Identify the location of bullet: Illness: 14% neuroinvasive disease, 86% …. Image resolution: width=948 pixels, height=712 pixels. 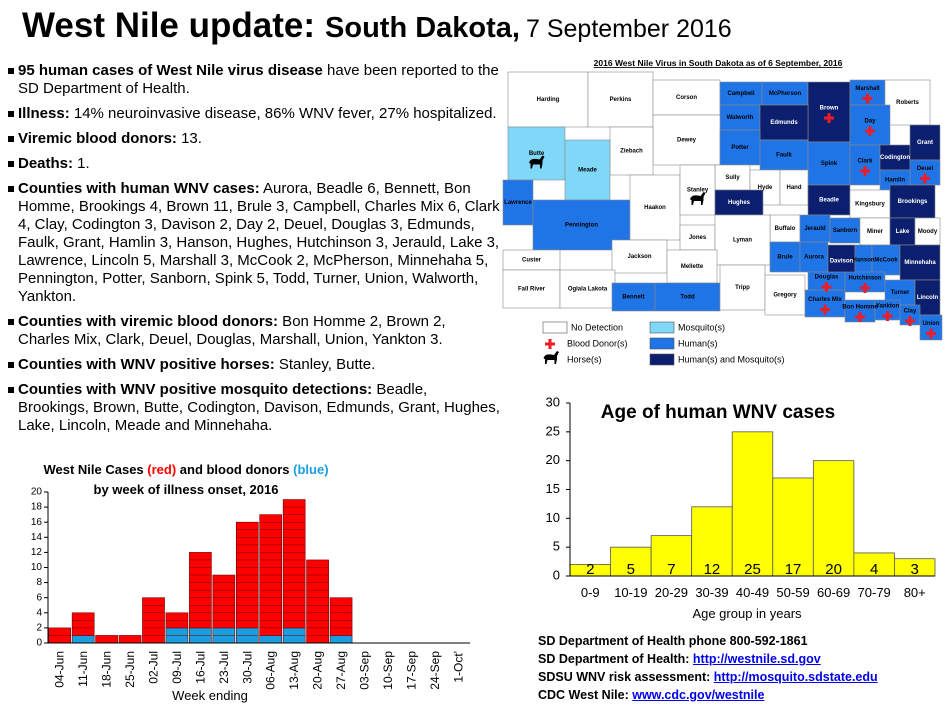
(253, 114).